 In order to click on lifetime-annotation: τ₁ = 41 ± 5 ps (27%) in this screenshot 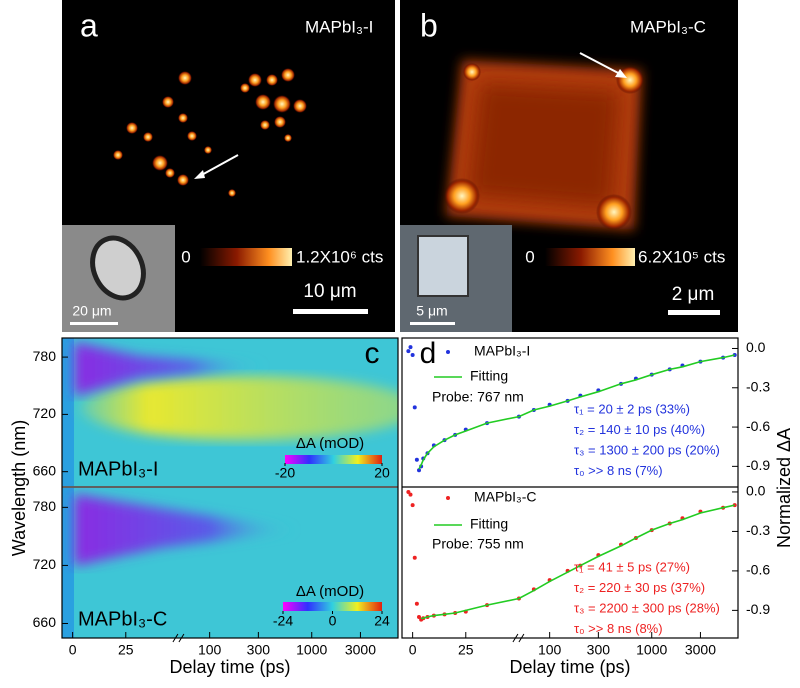, I will do `click(632, 566)`.